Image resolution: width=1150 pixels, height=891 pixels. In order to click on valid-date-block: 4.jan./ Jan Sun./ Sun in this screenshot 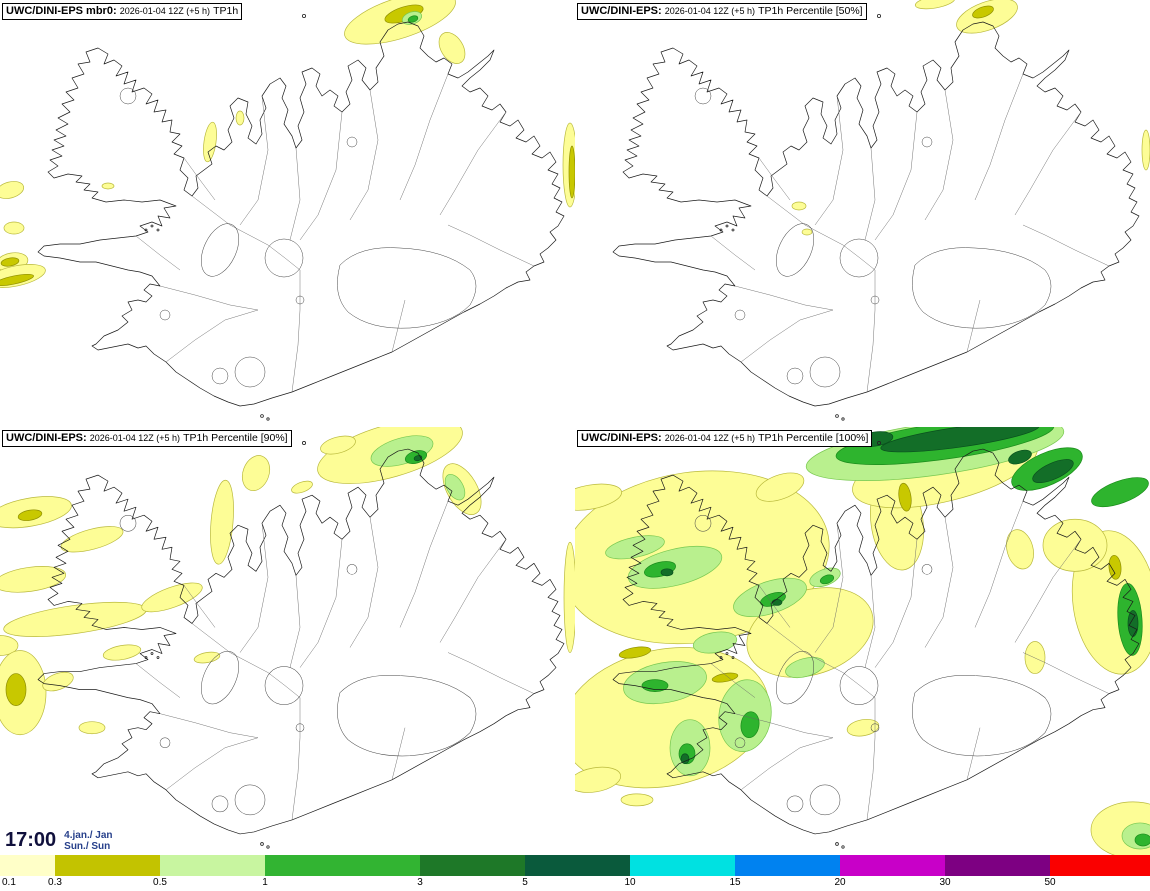, I will do `click(88, 840)`.